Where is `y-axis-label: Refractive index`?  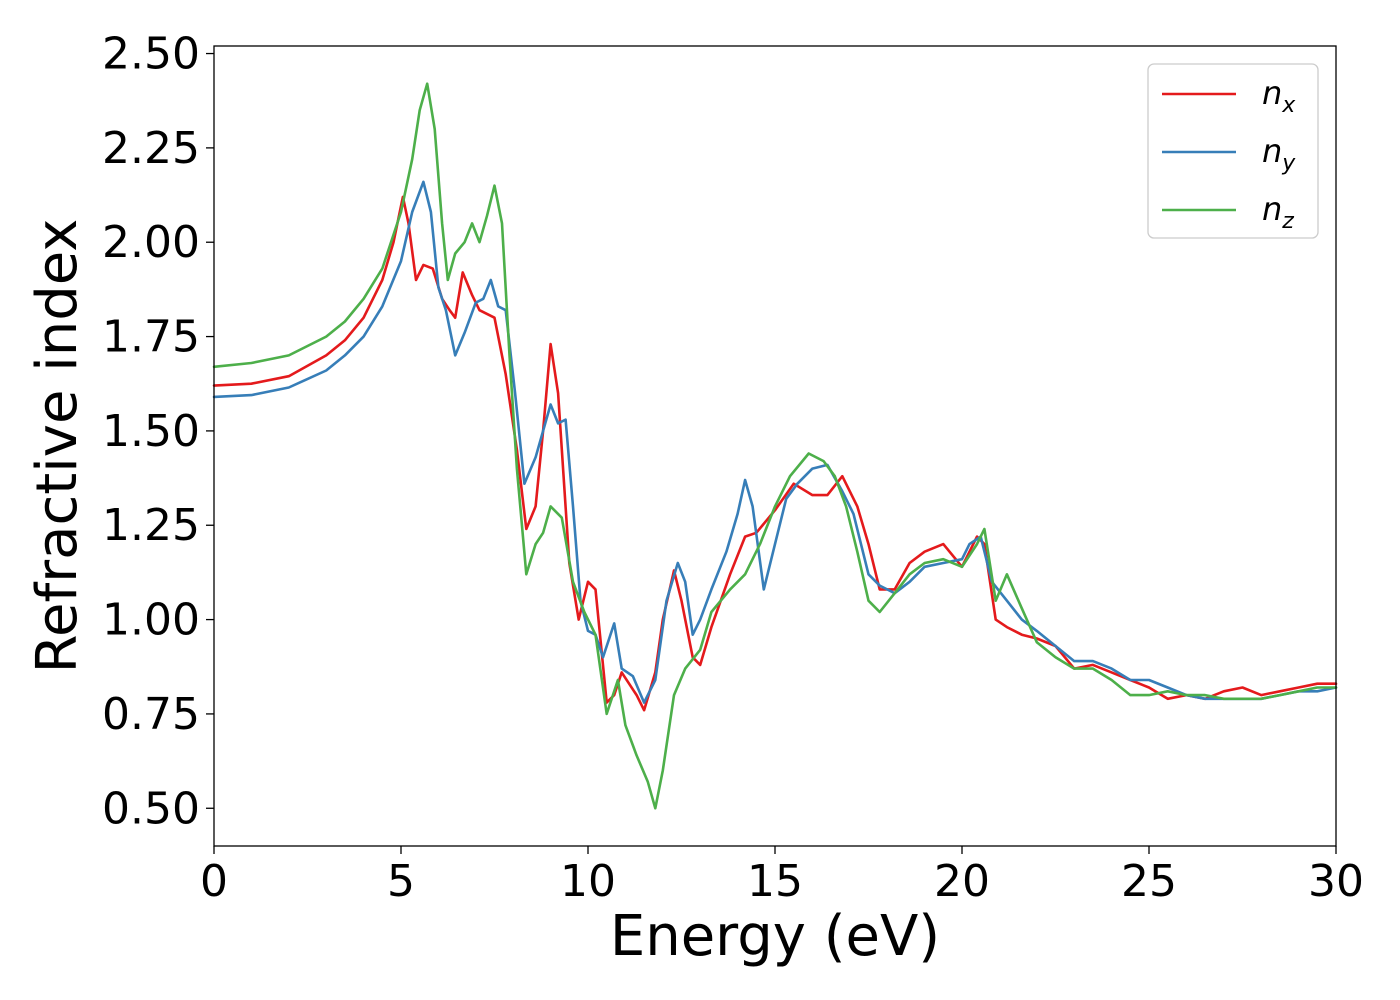 y-axis-label: Refractive index is located at coordinates (57, 446).